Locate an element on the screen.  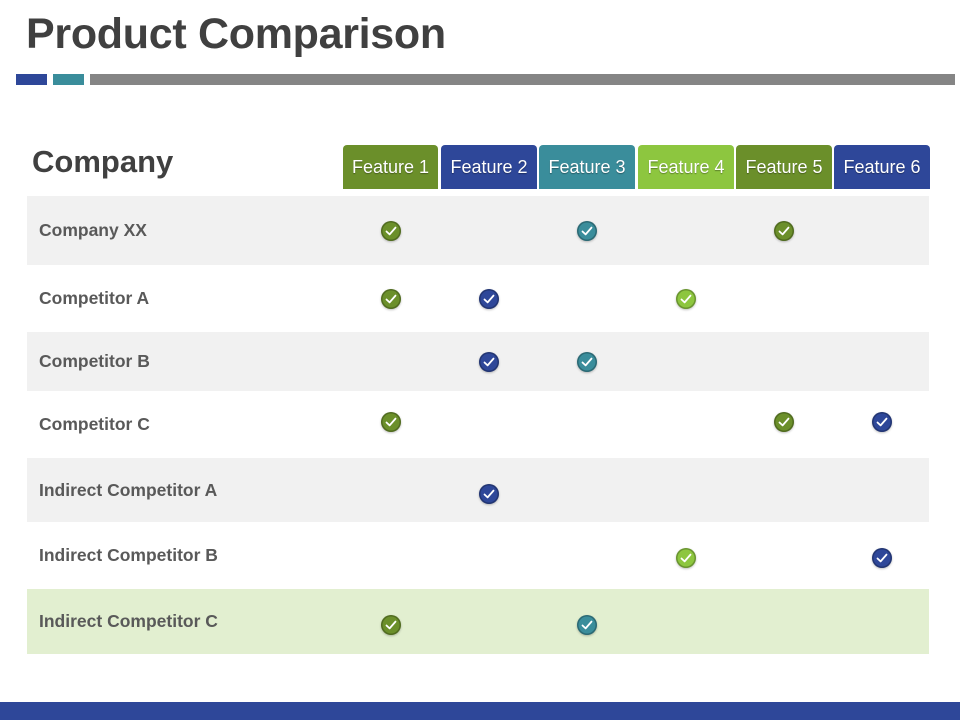
table-row: Competitor C is located at coordinates (478, 424).